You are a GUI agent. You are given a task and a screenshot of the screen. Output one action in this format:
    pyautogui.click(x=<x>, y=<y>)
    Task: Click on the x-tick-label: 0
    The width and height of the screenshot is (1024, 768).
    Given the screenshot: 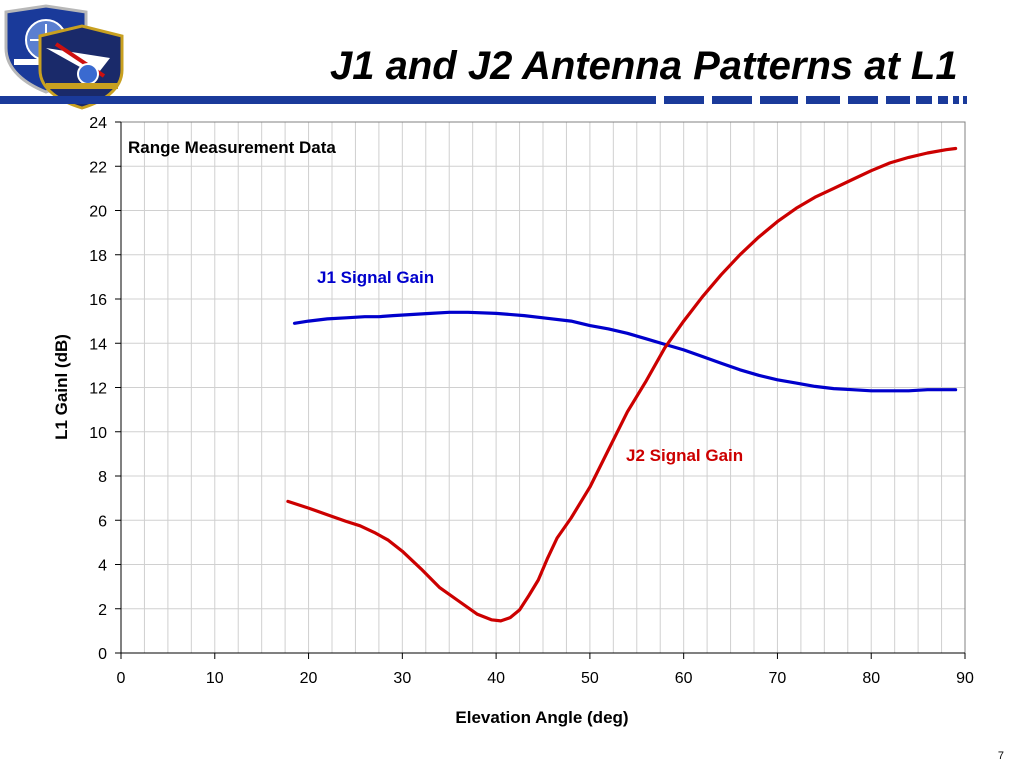 What is the action you would take?
    pyautogui.click(x=121, y=678)
    